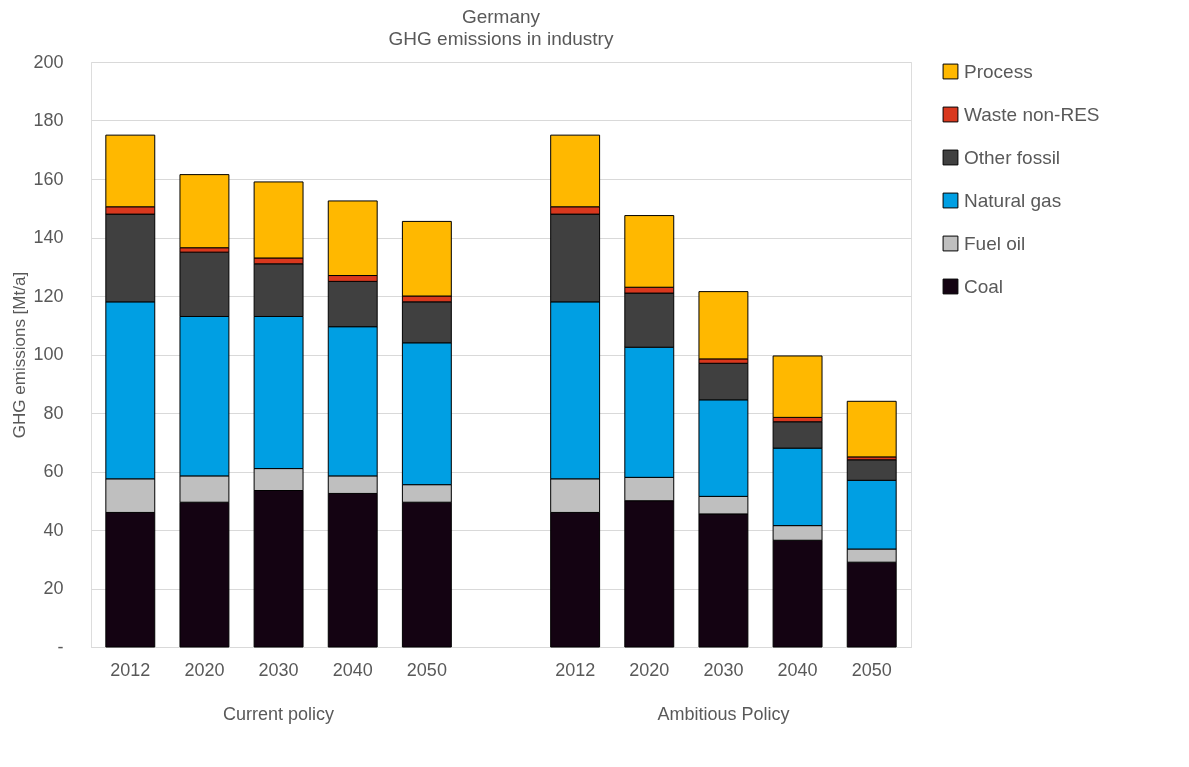 The image size is (1189, 767). What do you see at coordinates (48, 61) in the screenshot?
I see `y-tick-label: 200` at bounding box center [48, 61].